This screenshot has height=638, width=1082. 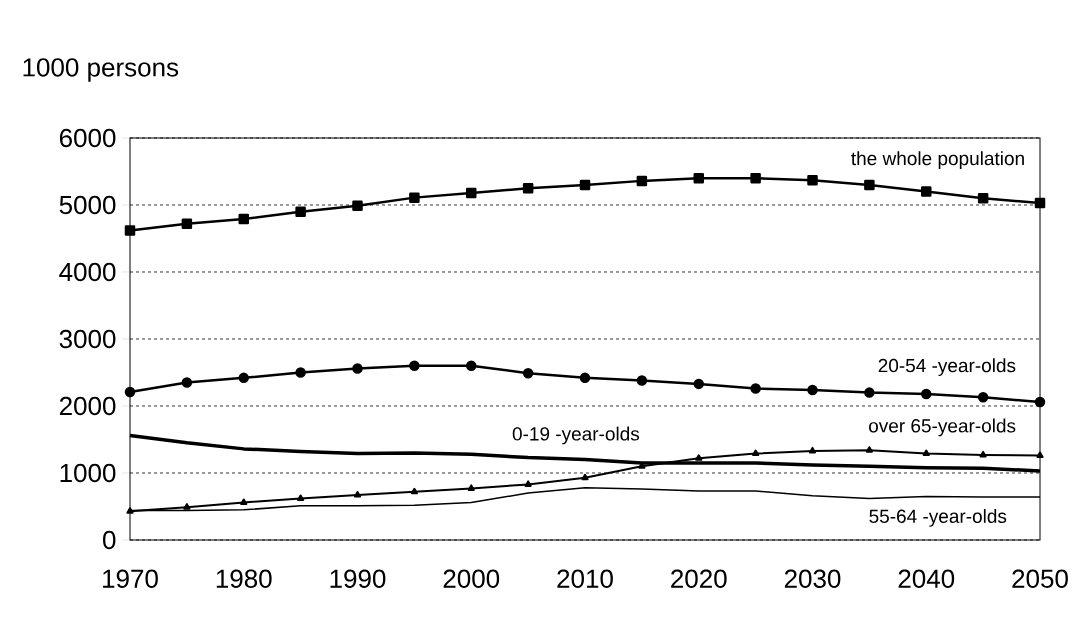 I want to click on y-tick-label: 5000, so click(x=87, y=205).